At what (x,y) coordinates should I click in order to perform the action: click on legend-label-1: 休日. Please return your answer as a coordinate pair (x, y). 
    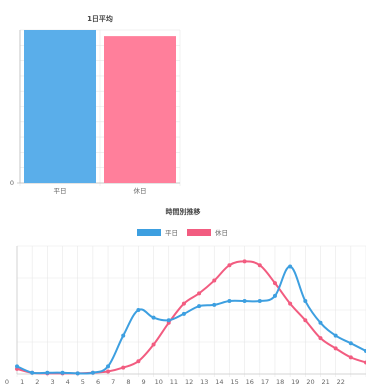
    Looking at the image, I should click on (221, 232).